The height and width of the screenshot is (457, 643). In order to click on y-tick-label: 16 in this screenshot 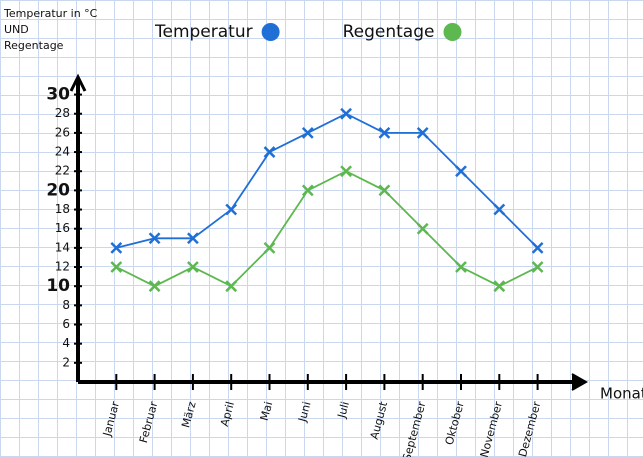, I will do `click(62, 228)`.